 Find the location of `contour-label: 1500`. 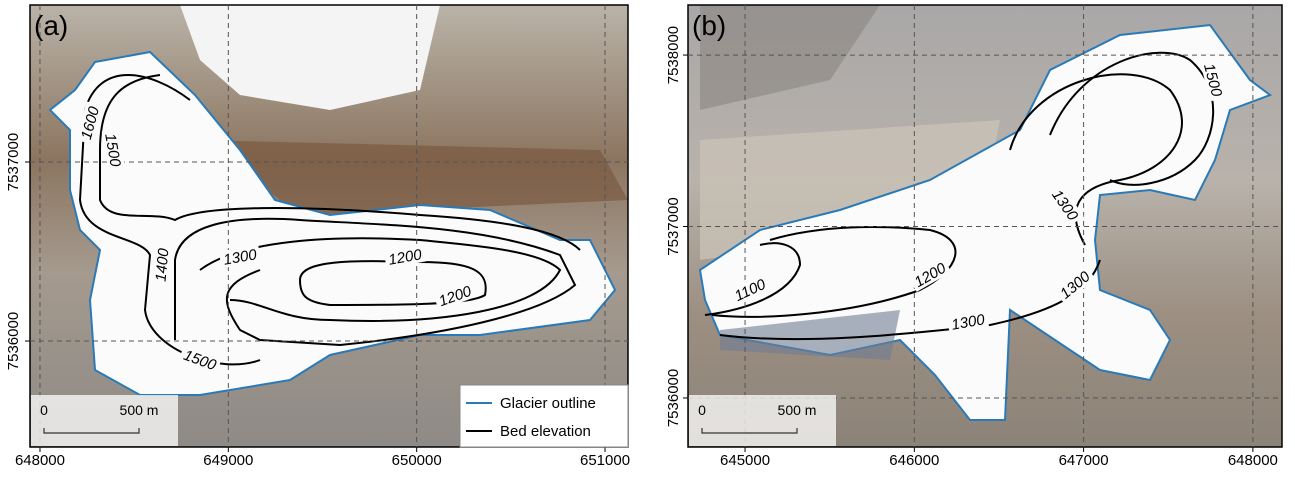

contour-label: 1500 is located at coordinates (112, 150).